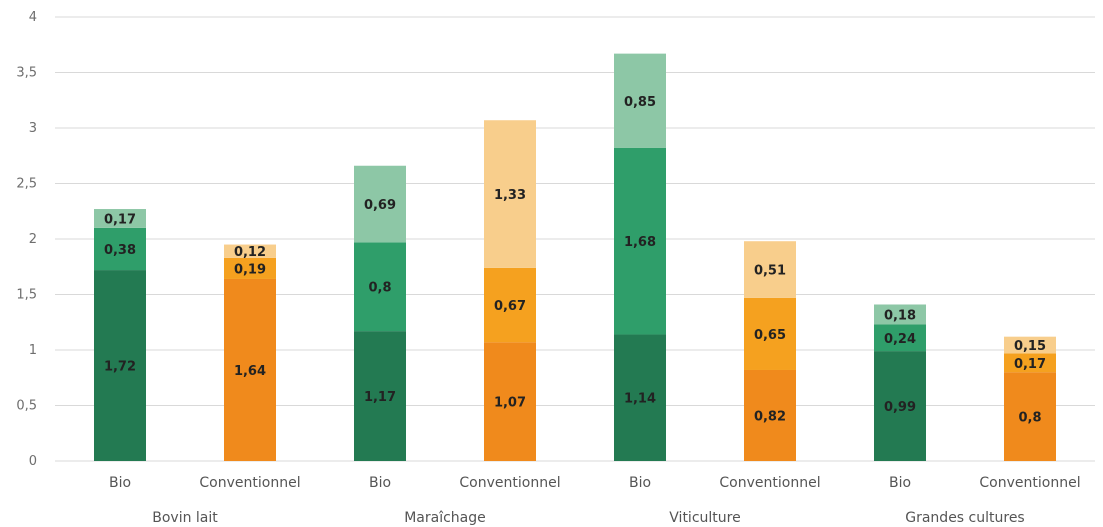  Describe the element at coordinates (33, 350) in the screenshot. I see `y-tick-label: 1` at that location.